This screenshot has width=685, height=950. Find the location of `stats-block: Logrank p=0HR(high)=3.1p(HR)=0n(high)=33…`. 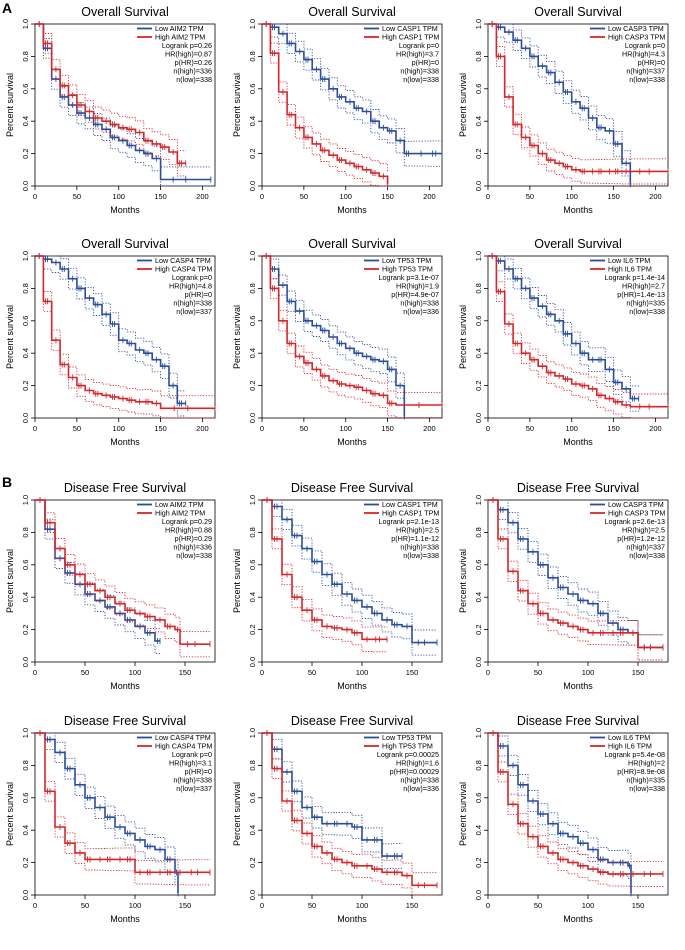

stats-block: Logrank p=0HR(high)=3.1p(HR)=0n(high)=33… is located at coordinates (190, 771).